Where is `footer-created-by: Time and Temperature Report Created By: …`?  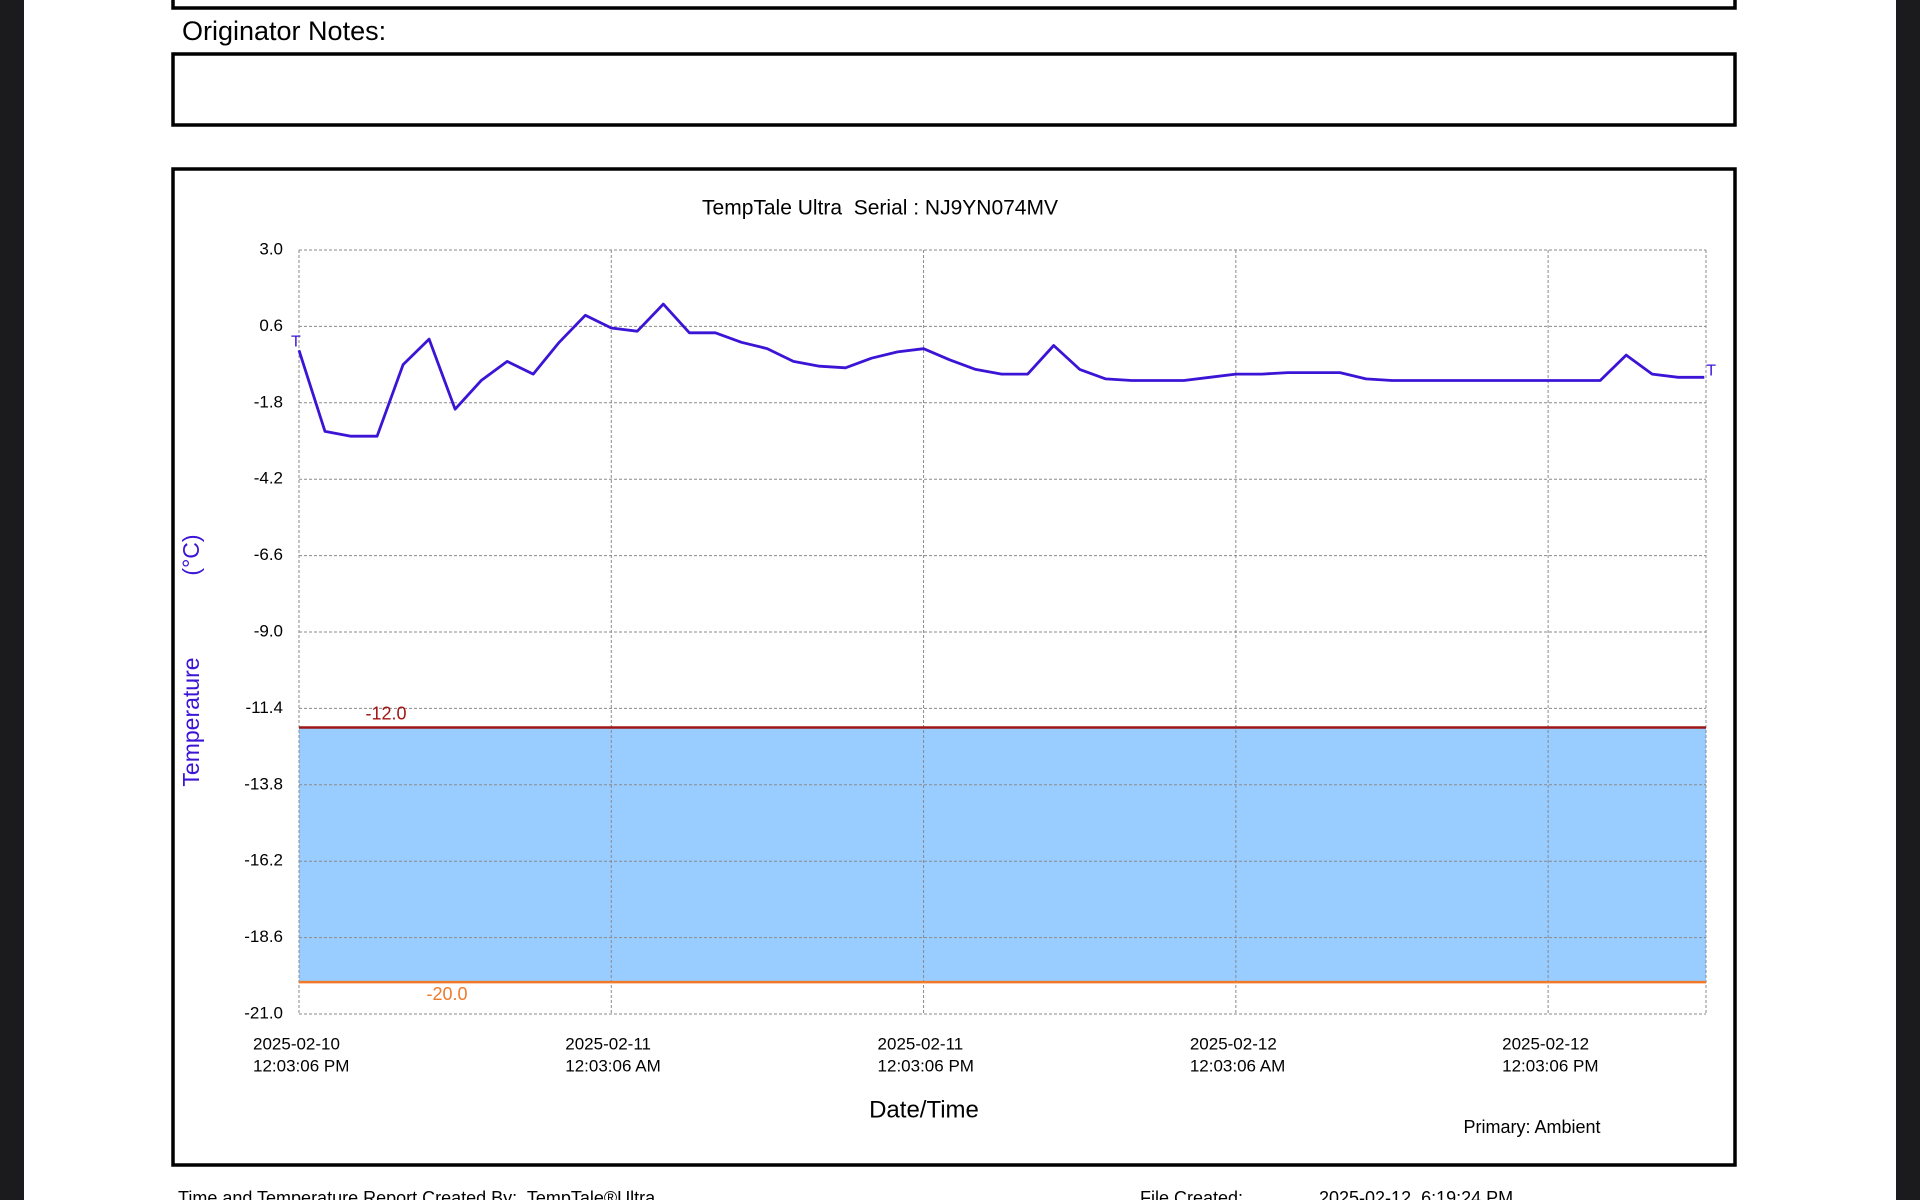
footer-created-by: Time and Temperature Report Created By: … is located at coordinates (417, 1194).